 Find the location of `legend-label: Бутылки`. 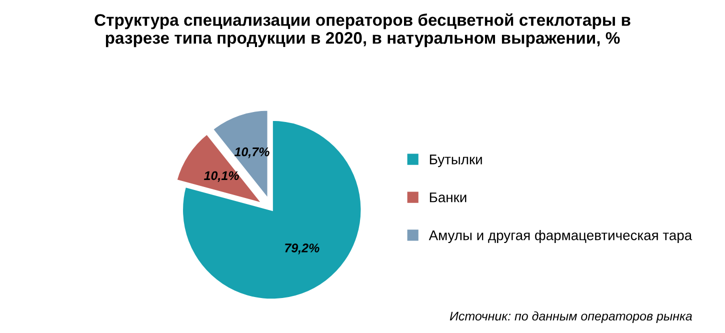

legend-label: Бутылки is located at coordinates (456, 161).